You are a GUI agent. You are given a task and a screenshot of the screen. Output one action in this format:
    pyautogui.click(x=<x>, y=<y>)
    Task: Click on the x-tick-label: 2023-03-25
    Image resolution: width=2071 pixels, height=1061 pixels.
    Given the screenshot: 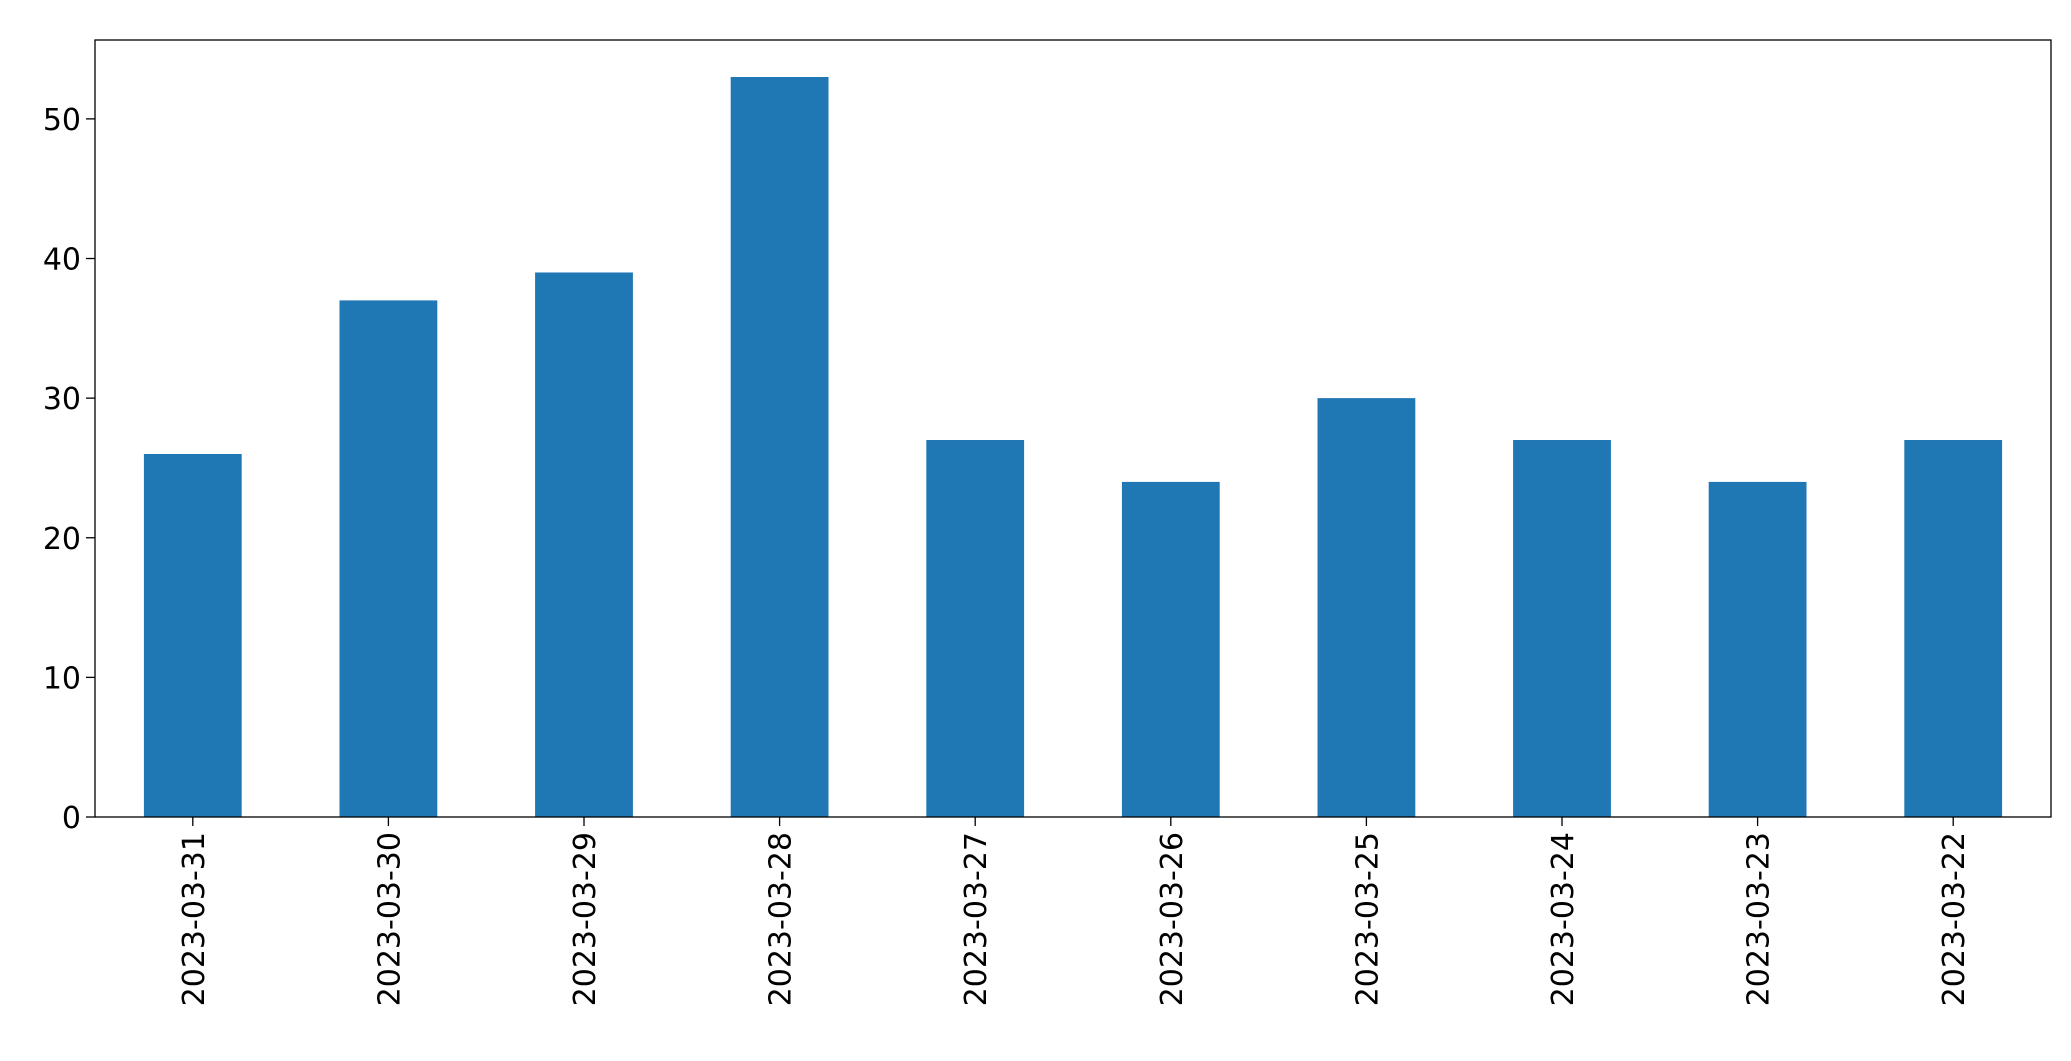 What is the action you would take?
    pyautogui.click(x=1367, y=919)
    